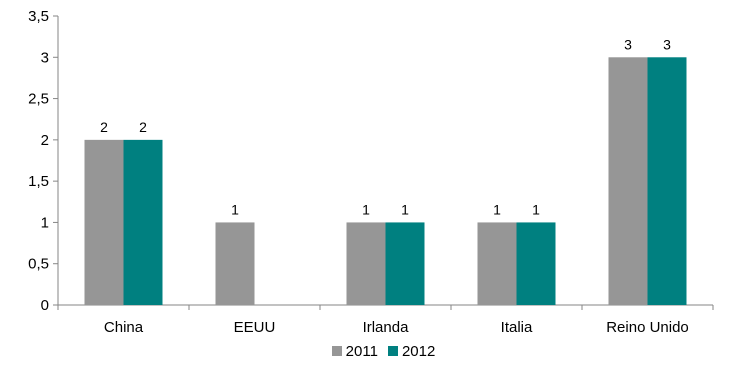 This screenshot has width=729, height=371. I want to click on y-tick-label: 0, so click(45, 305).